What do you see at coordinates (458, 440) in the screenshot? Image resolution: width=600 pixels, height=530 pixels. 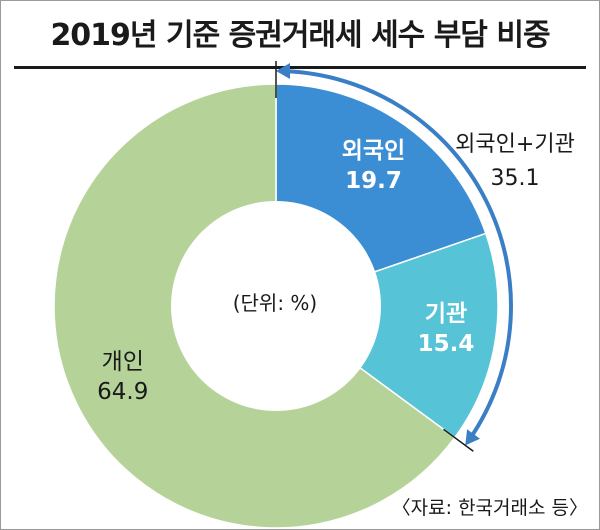 I see `bracket-tick-end` at bounding box center [458, 440].